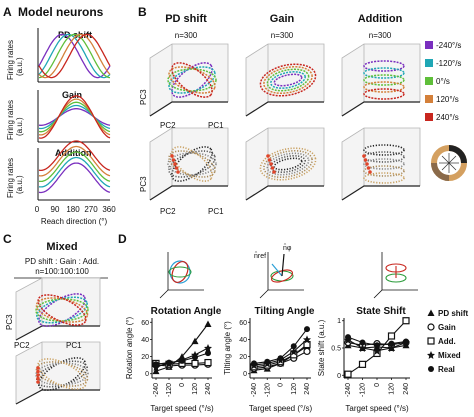 The width and height of the screenshot is (474, 417). I want to click on ylabel-gain: Firing rates, so click(10, 120).